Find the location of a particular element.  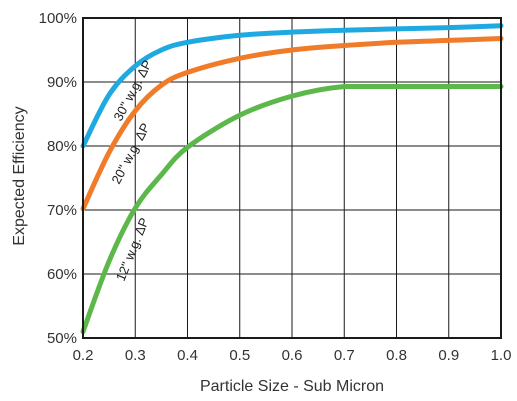

x-tick-label: 0.9 is located at coordinates (448, 355).